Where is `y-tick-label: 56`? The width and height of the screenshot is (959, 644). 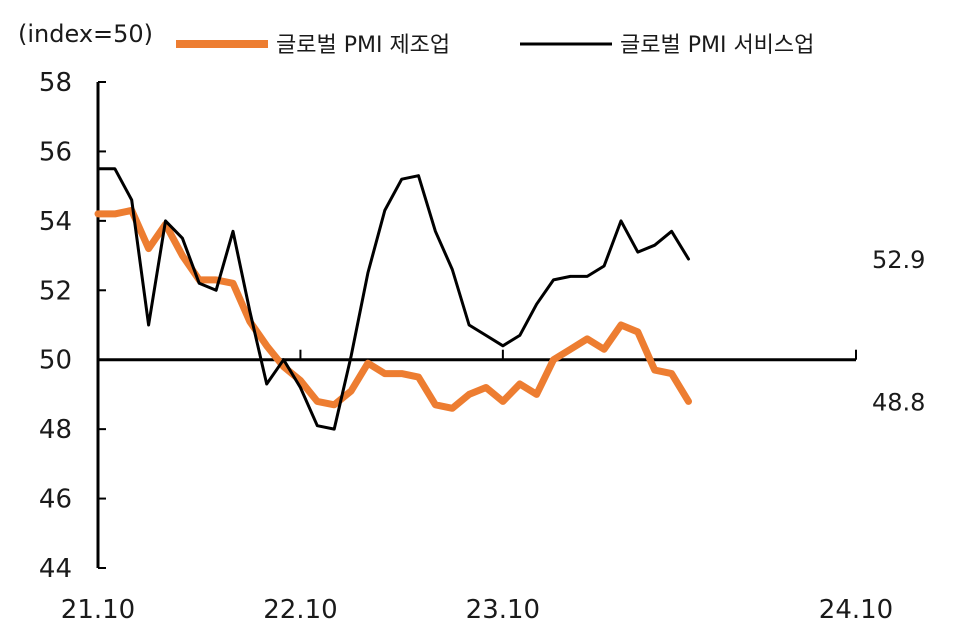
y-tick-label: 56 is located at coordinates (55, 152).